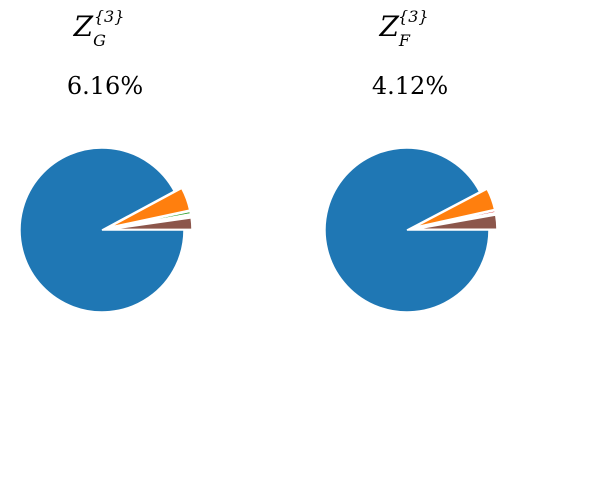  What do you see at coordinates (110, 27) in the screenshot?
I see `chart-title: ZG {3}` at bounding box center [110, 27].